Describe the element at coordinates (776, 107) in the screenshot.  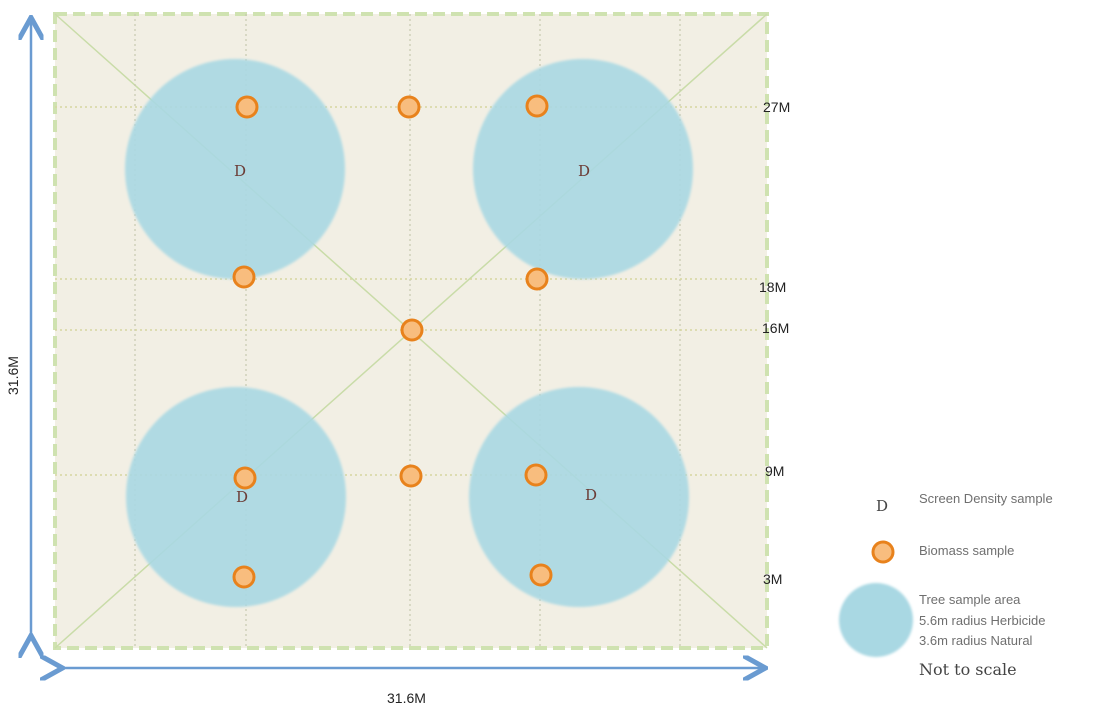
I see `row-label-27m: 27M` at that location.